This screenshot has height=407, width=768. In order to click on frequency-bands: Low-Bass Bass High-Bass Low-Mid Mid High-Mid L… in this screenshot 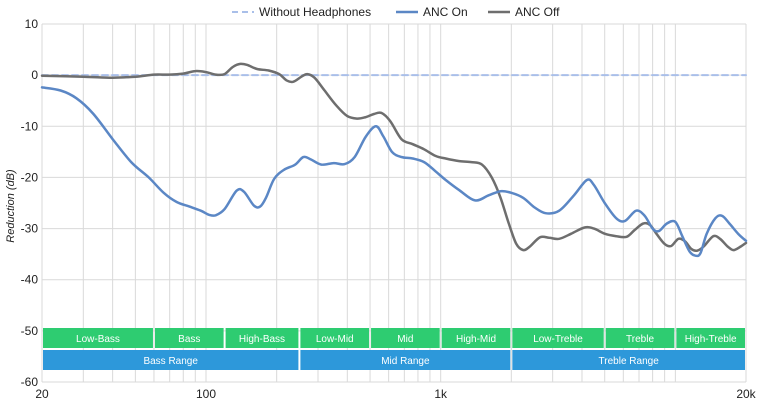, I will do `click(394, 349)`.